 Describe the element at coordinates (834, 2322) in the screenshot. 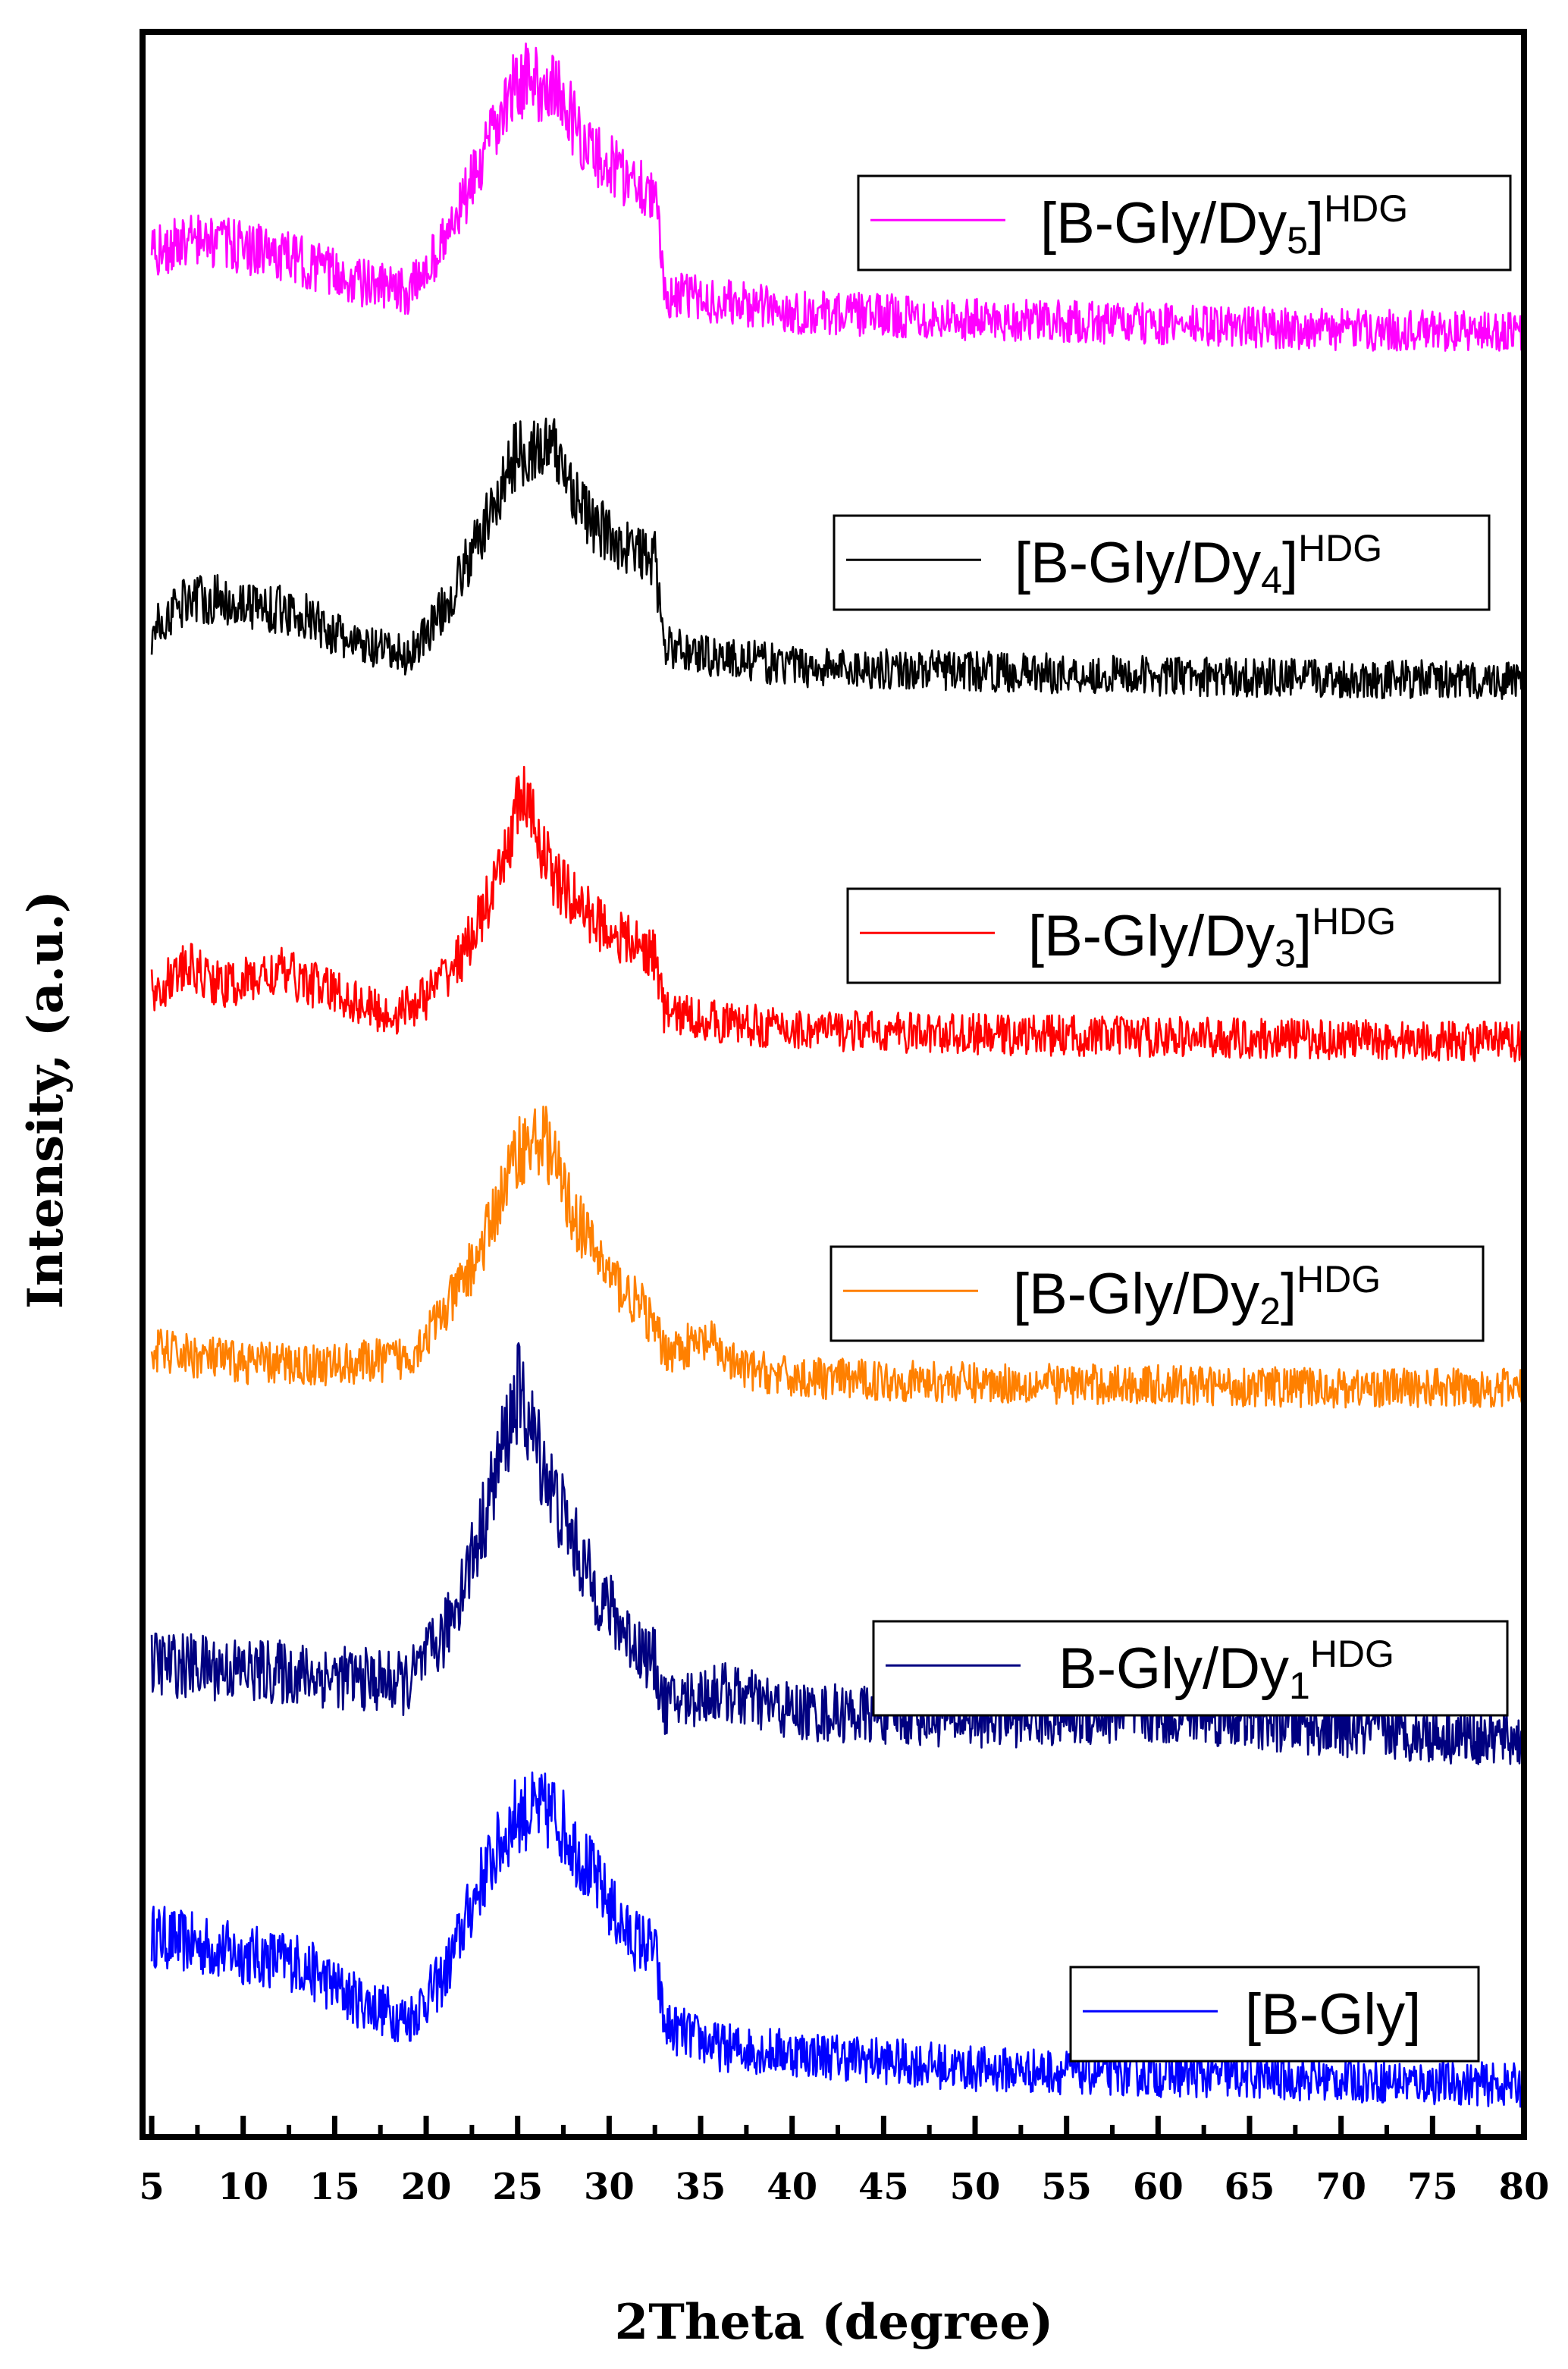

I see `x-axis-title: 2Theta (degree)` at that location.